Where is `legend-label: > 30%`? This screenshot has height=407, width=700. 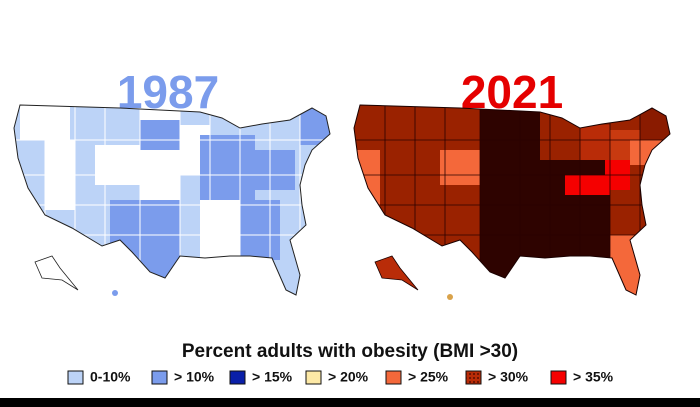
legend-label: > 30% is located at coordinates (508, 377).